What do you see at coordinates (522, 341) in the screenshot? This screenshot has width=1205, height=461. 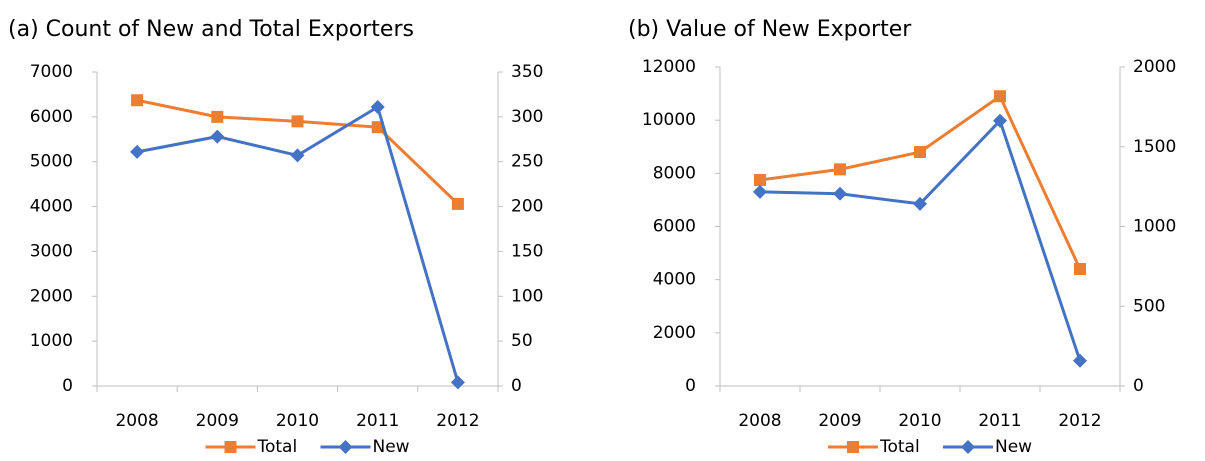 I see `y2-tick-label: 50` at bounding box center [522, 341].